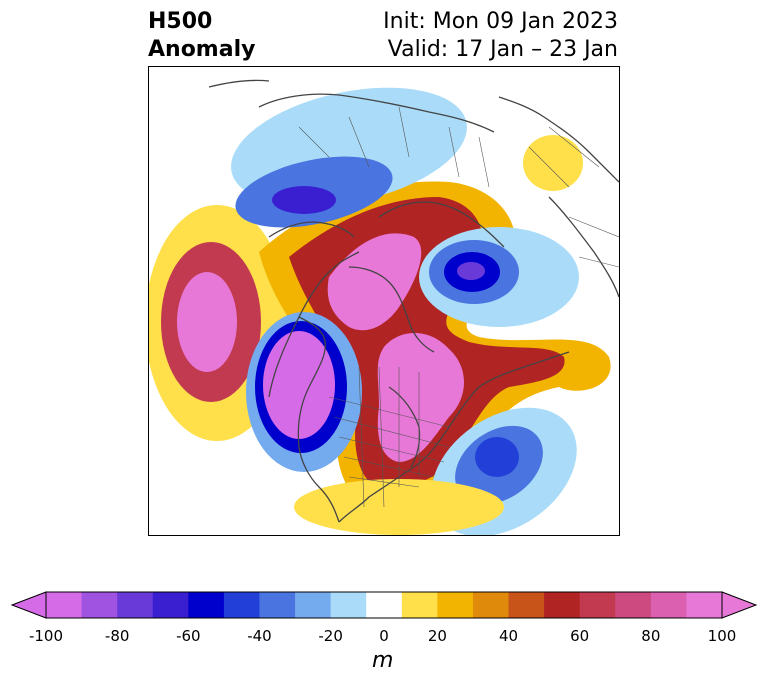 This screenshot has width=768, height=686. What do you see at coordinates (188, 636) in the screenshot?
I see `colorbar-tick-label: -60` at bounding box center [188, 636].